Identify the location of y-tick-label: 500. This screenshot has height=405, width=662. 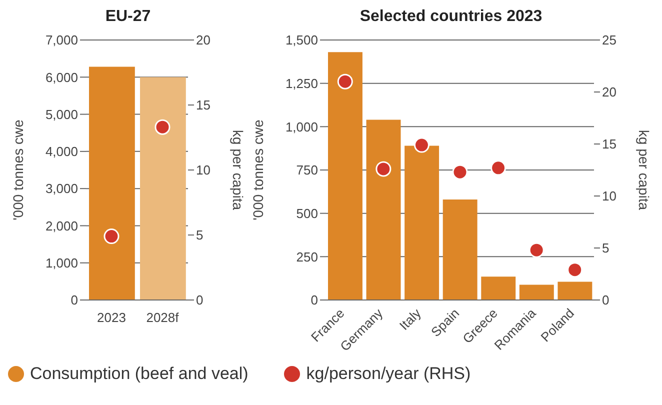
(307, 213).